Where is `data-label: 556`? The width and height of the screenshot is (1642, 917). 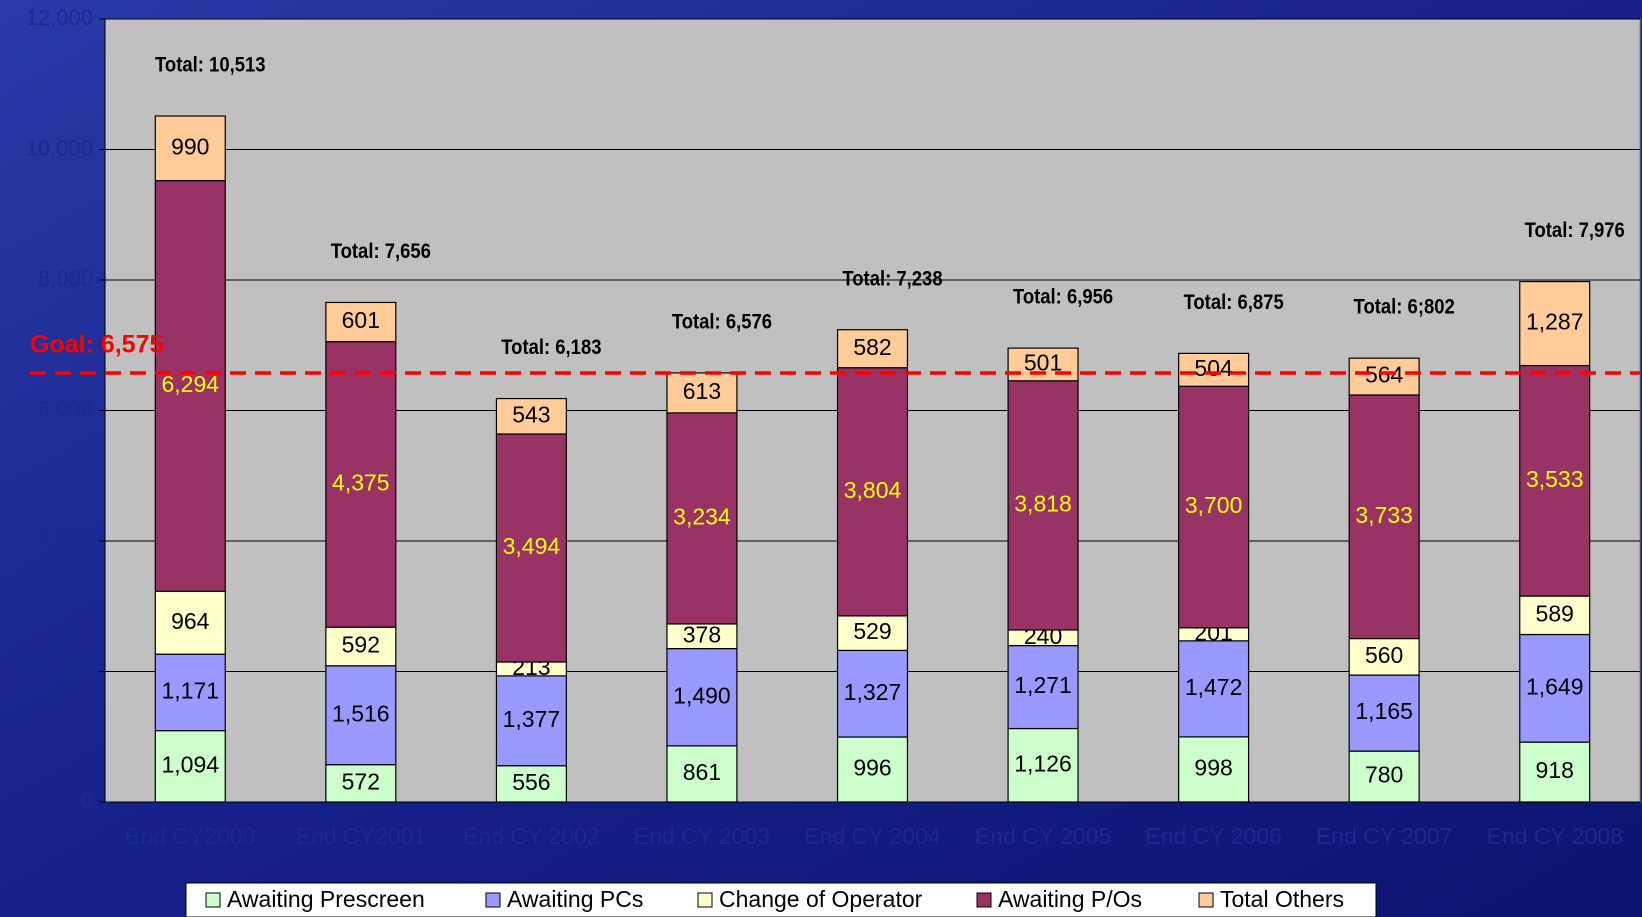
data-label: 556 is located at coordinates (531, 782).